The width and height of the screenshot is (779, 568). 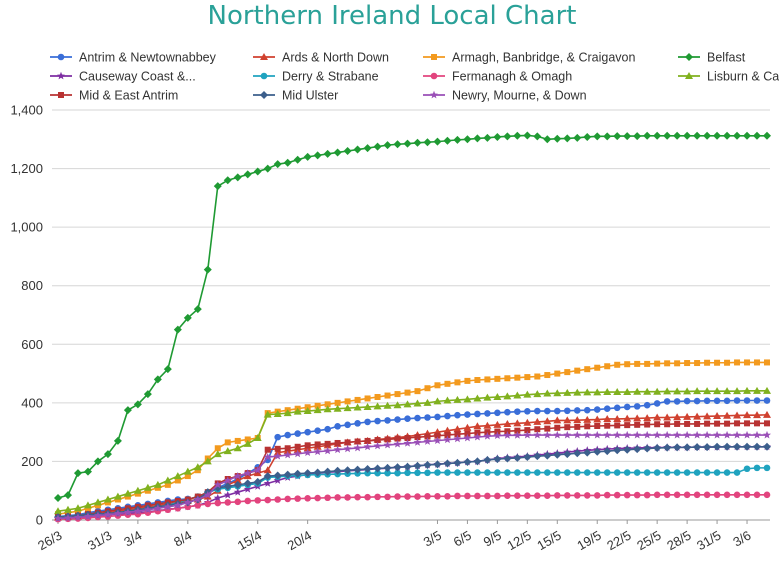 I want to click on x-tick-label: 31/5, so click(x=708, y=541).